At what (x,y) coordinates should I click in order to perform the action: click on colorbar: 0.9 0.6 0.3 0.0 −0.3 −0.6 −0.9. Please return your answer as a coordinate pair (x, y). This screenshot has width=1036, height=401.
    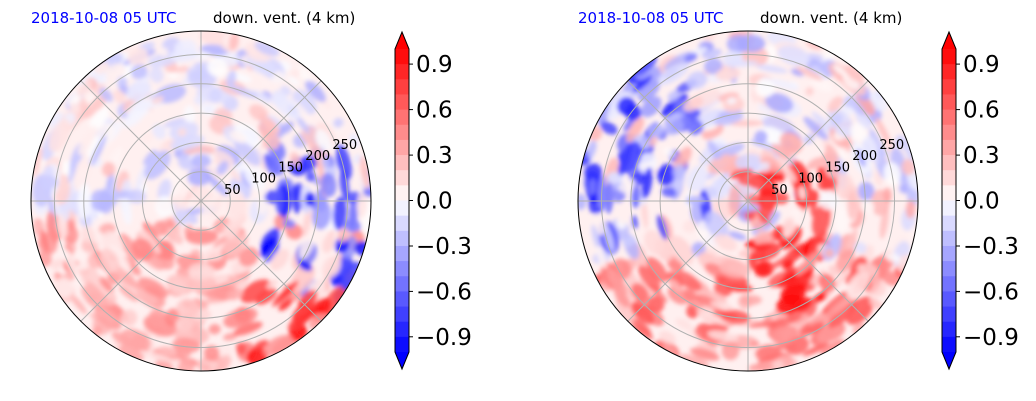
    Looking at the image, I should click on (433, 200).